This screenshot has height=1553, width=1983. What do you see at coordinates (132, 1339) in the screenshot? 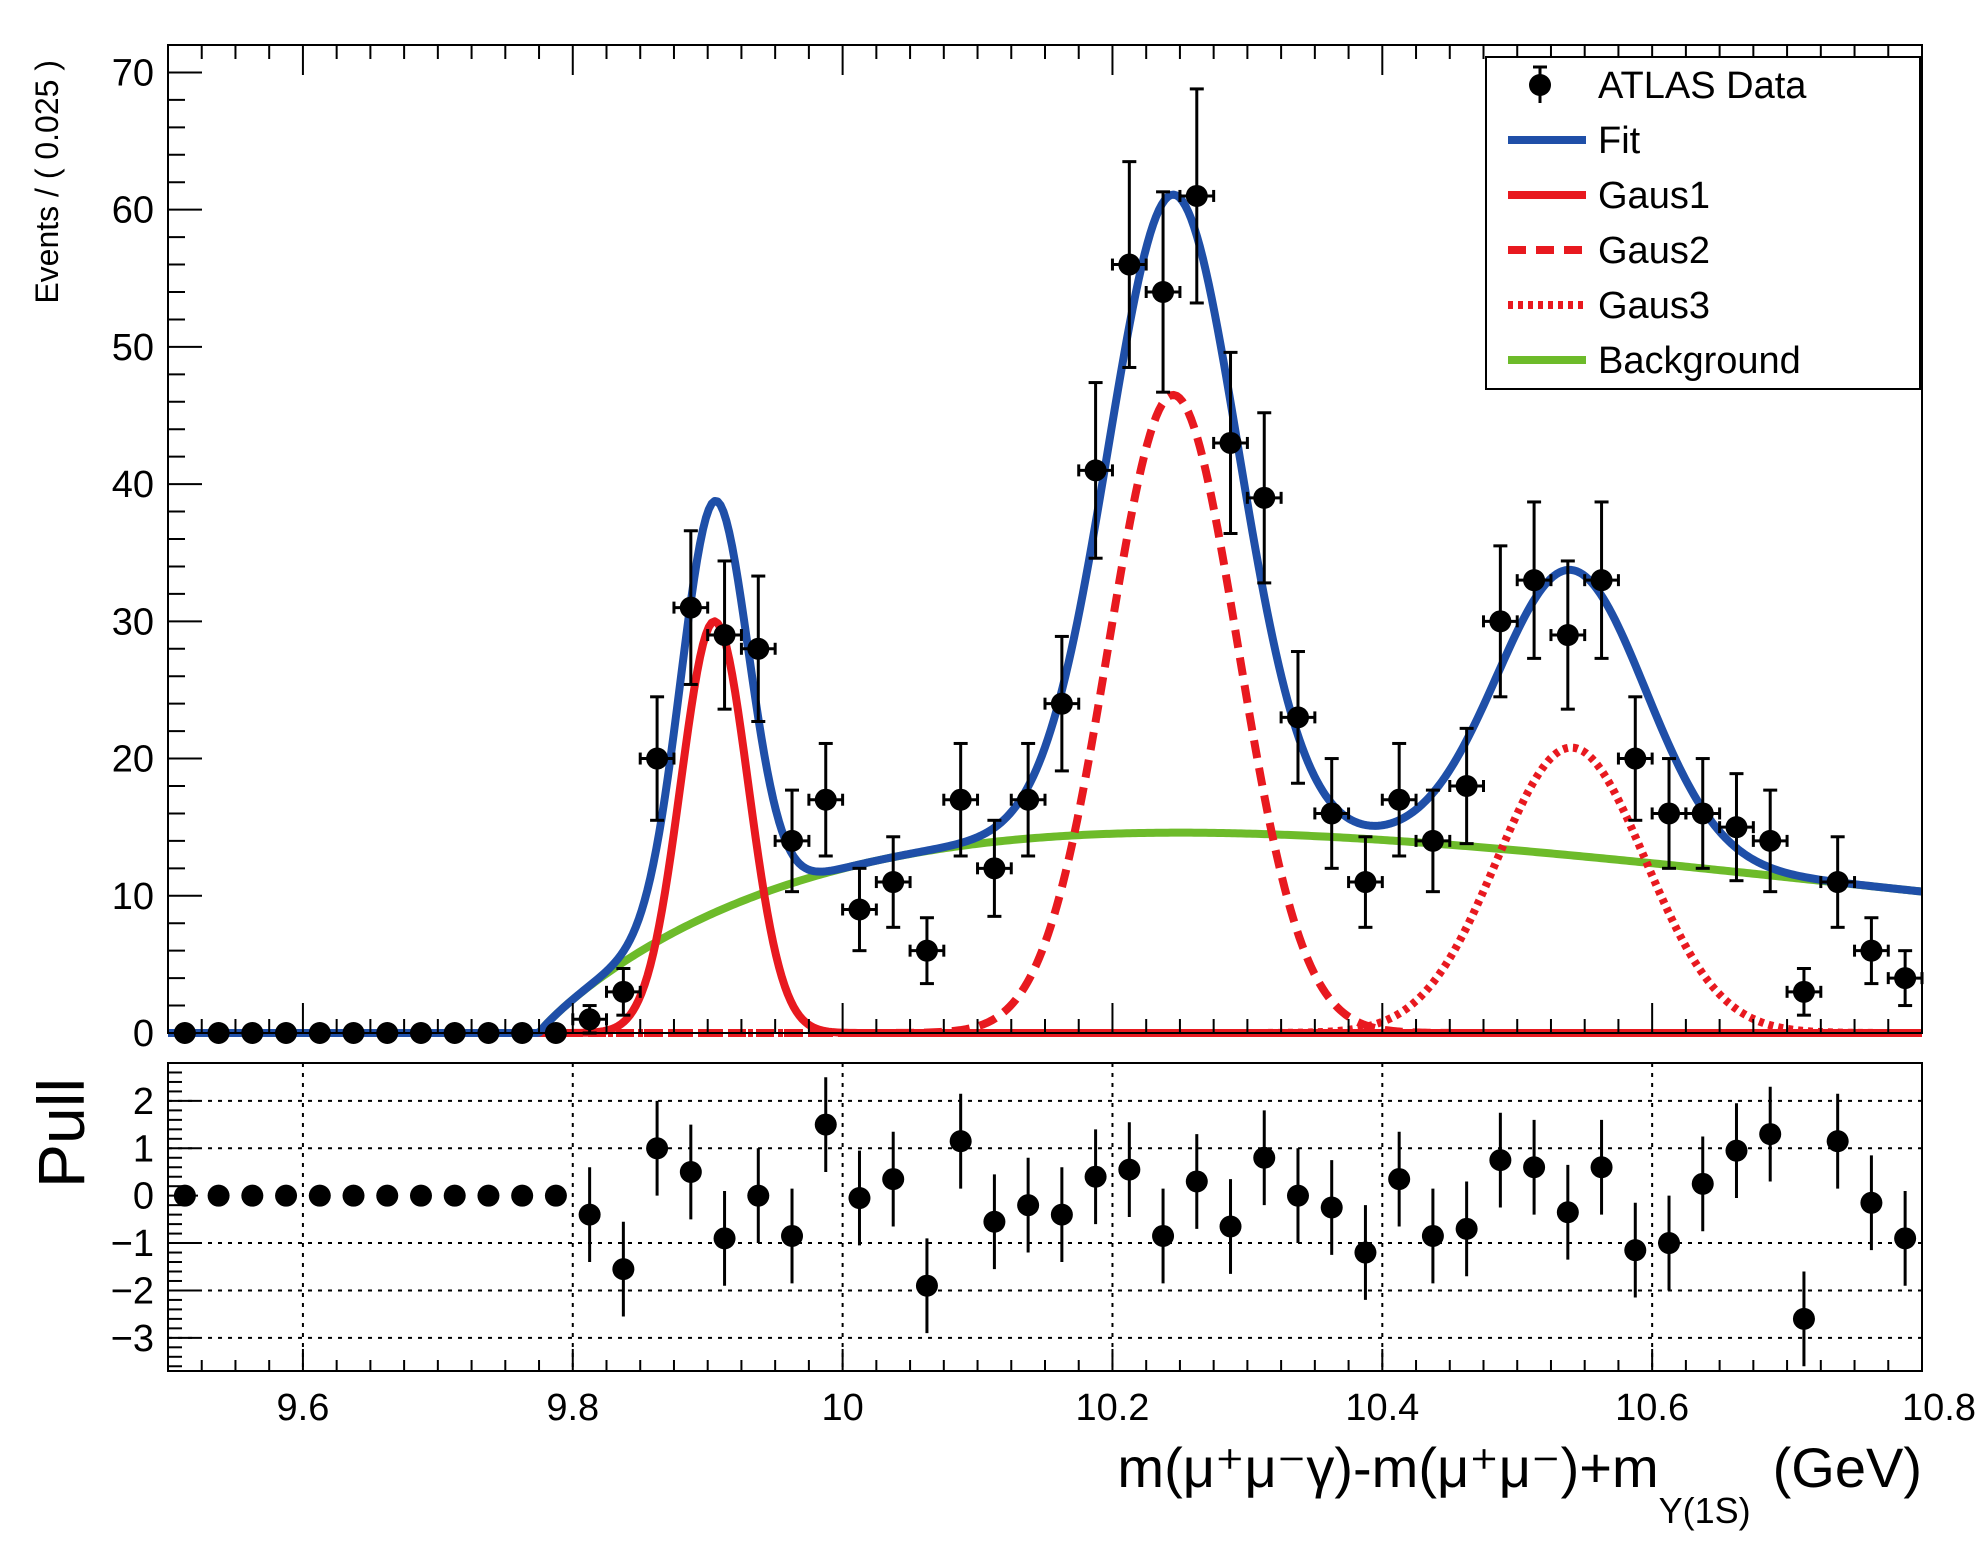
I see `pull-y-tick-label: −3` at bounding box center [132, 1339].